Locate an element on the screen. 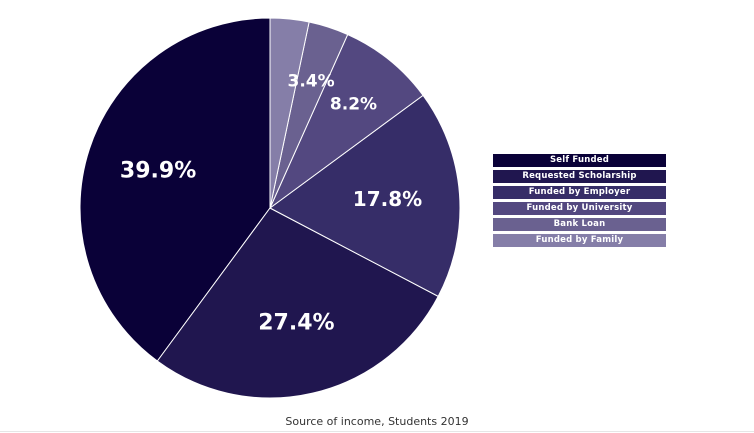 This screenshot has height=433, width=754. slice-label-funded-by-university: 8.2% is located at coordinates (353, 105).